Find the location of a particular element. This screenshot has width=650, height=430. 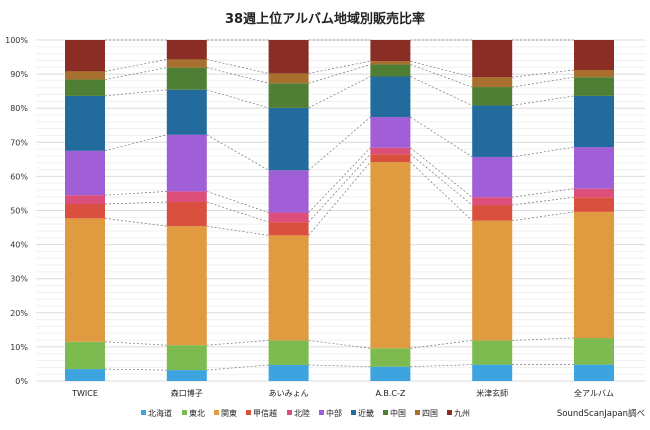

x-tick-label: A.B.C-Z is located at coordinates (390, 393).